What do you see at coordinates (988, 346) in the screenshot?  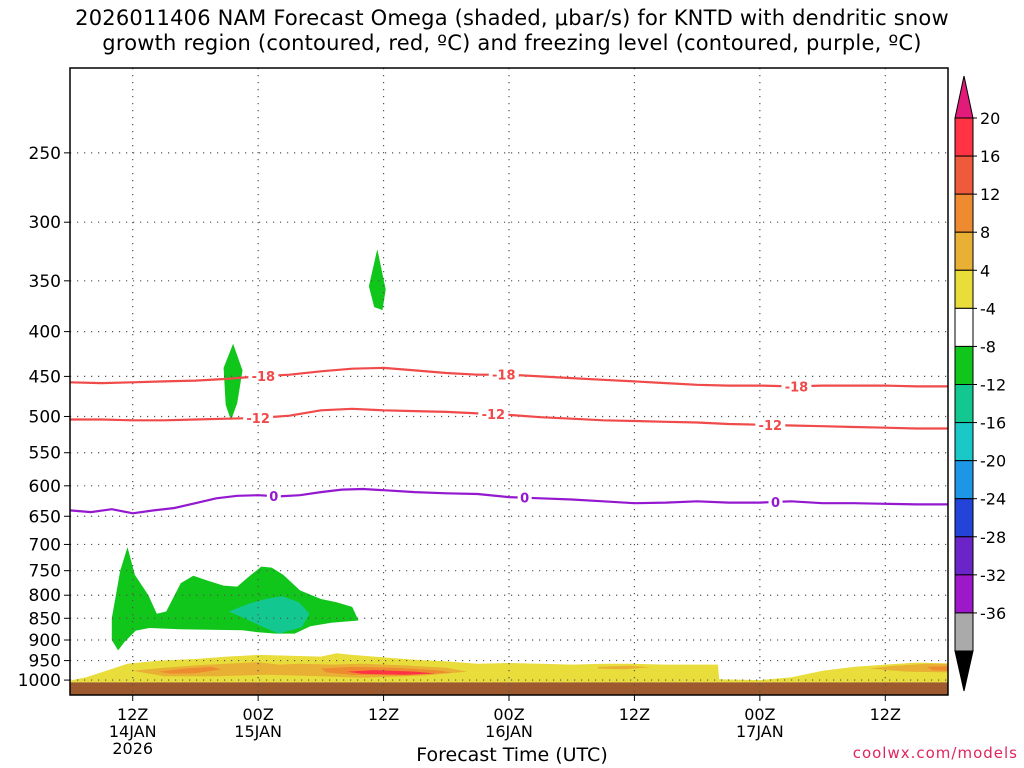 I see `colorbar-label-6: -8` at bounding box center [988, 346].